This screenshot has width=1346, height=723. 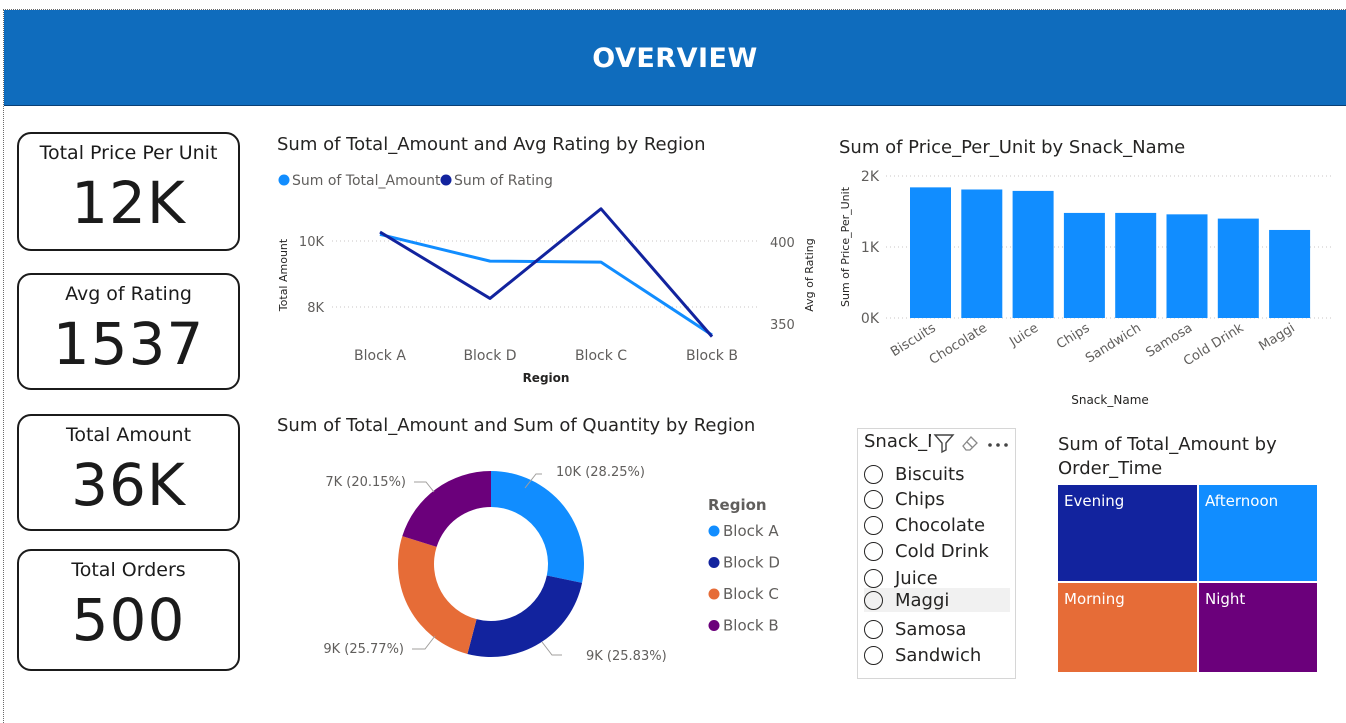 What do you see at coordinates (446, 180) in the screenshot?
I see `legend-marker-rating` at bounding box center [446, 180].